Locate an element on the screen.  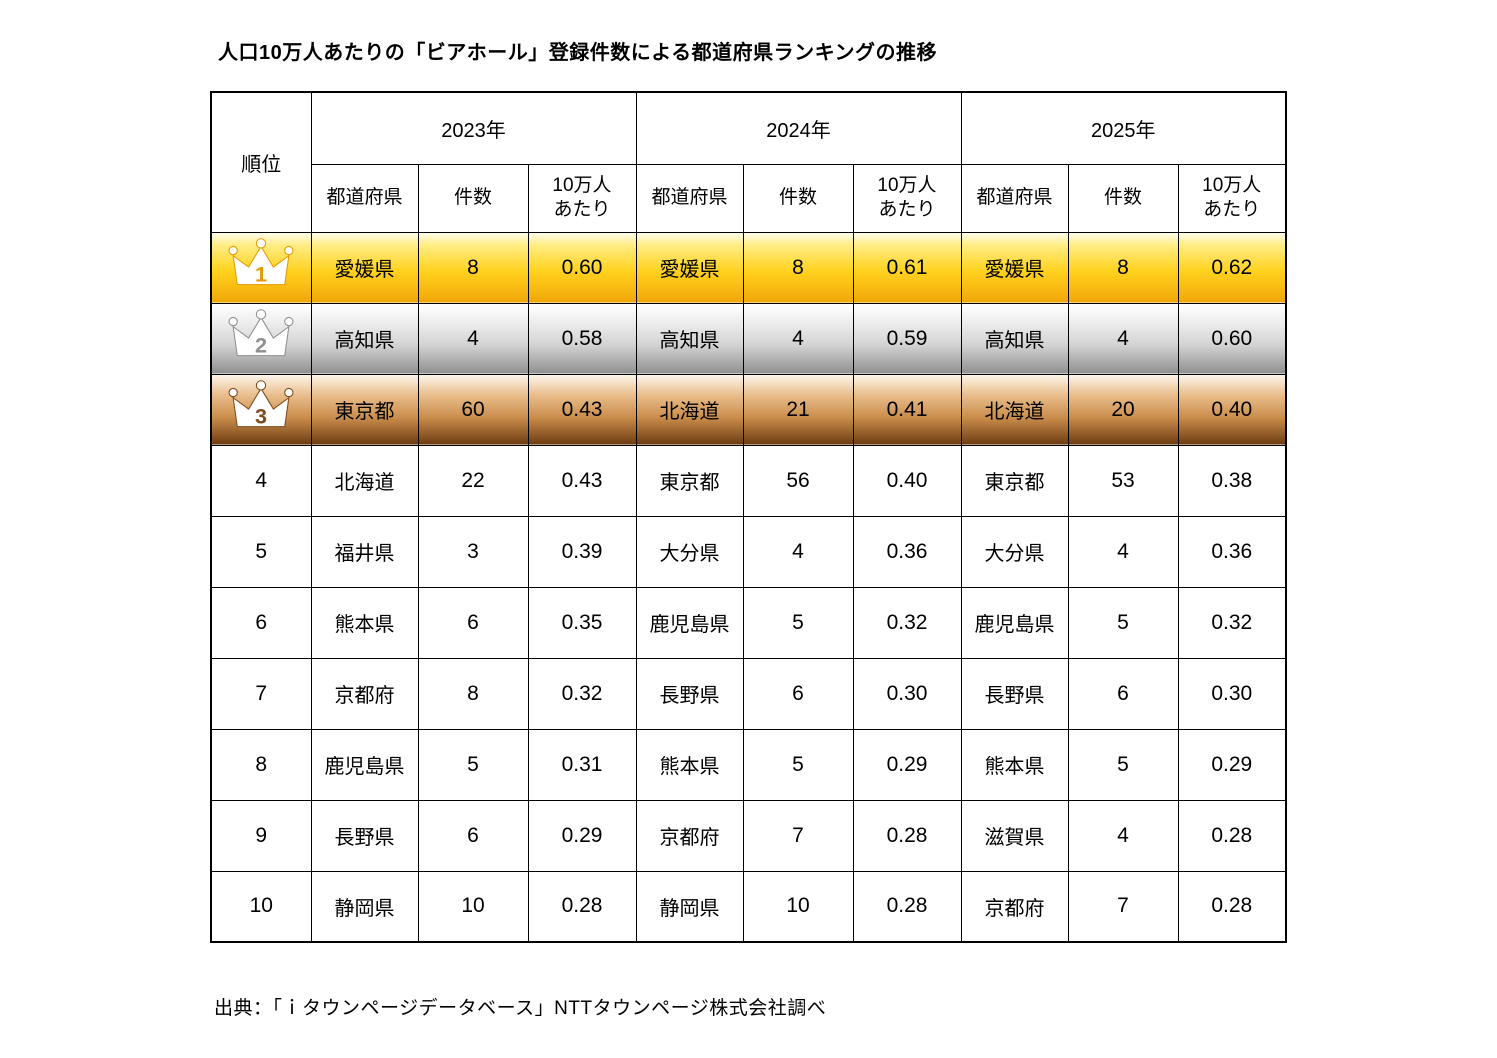
count-cell: 56 is located at coordinates (798, 480).